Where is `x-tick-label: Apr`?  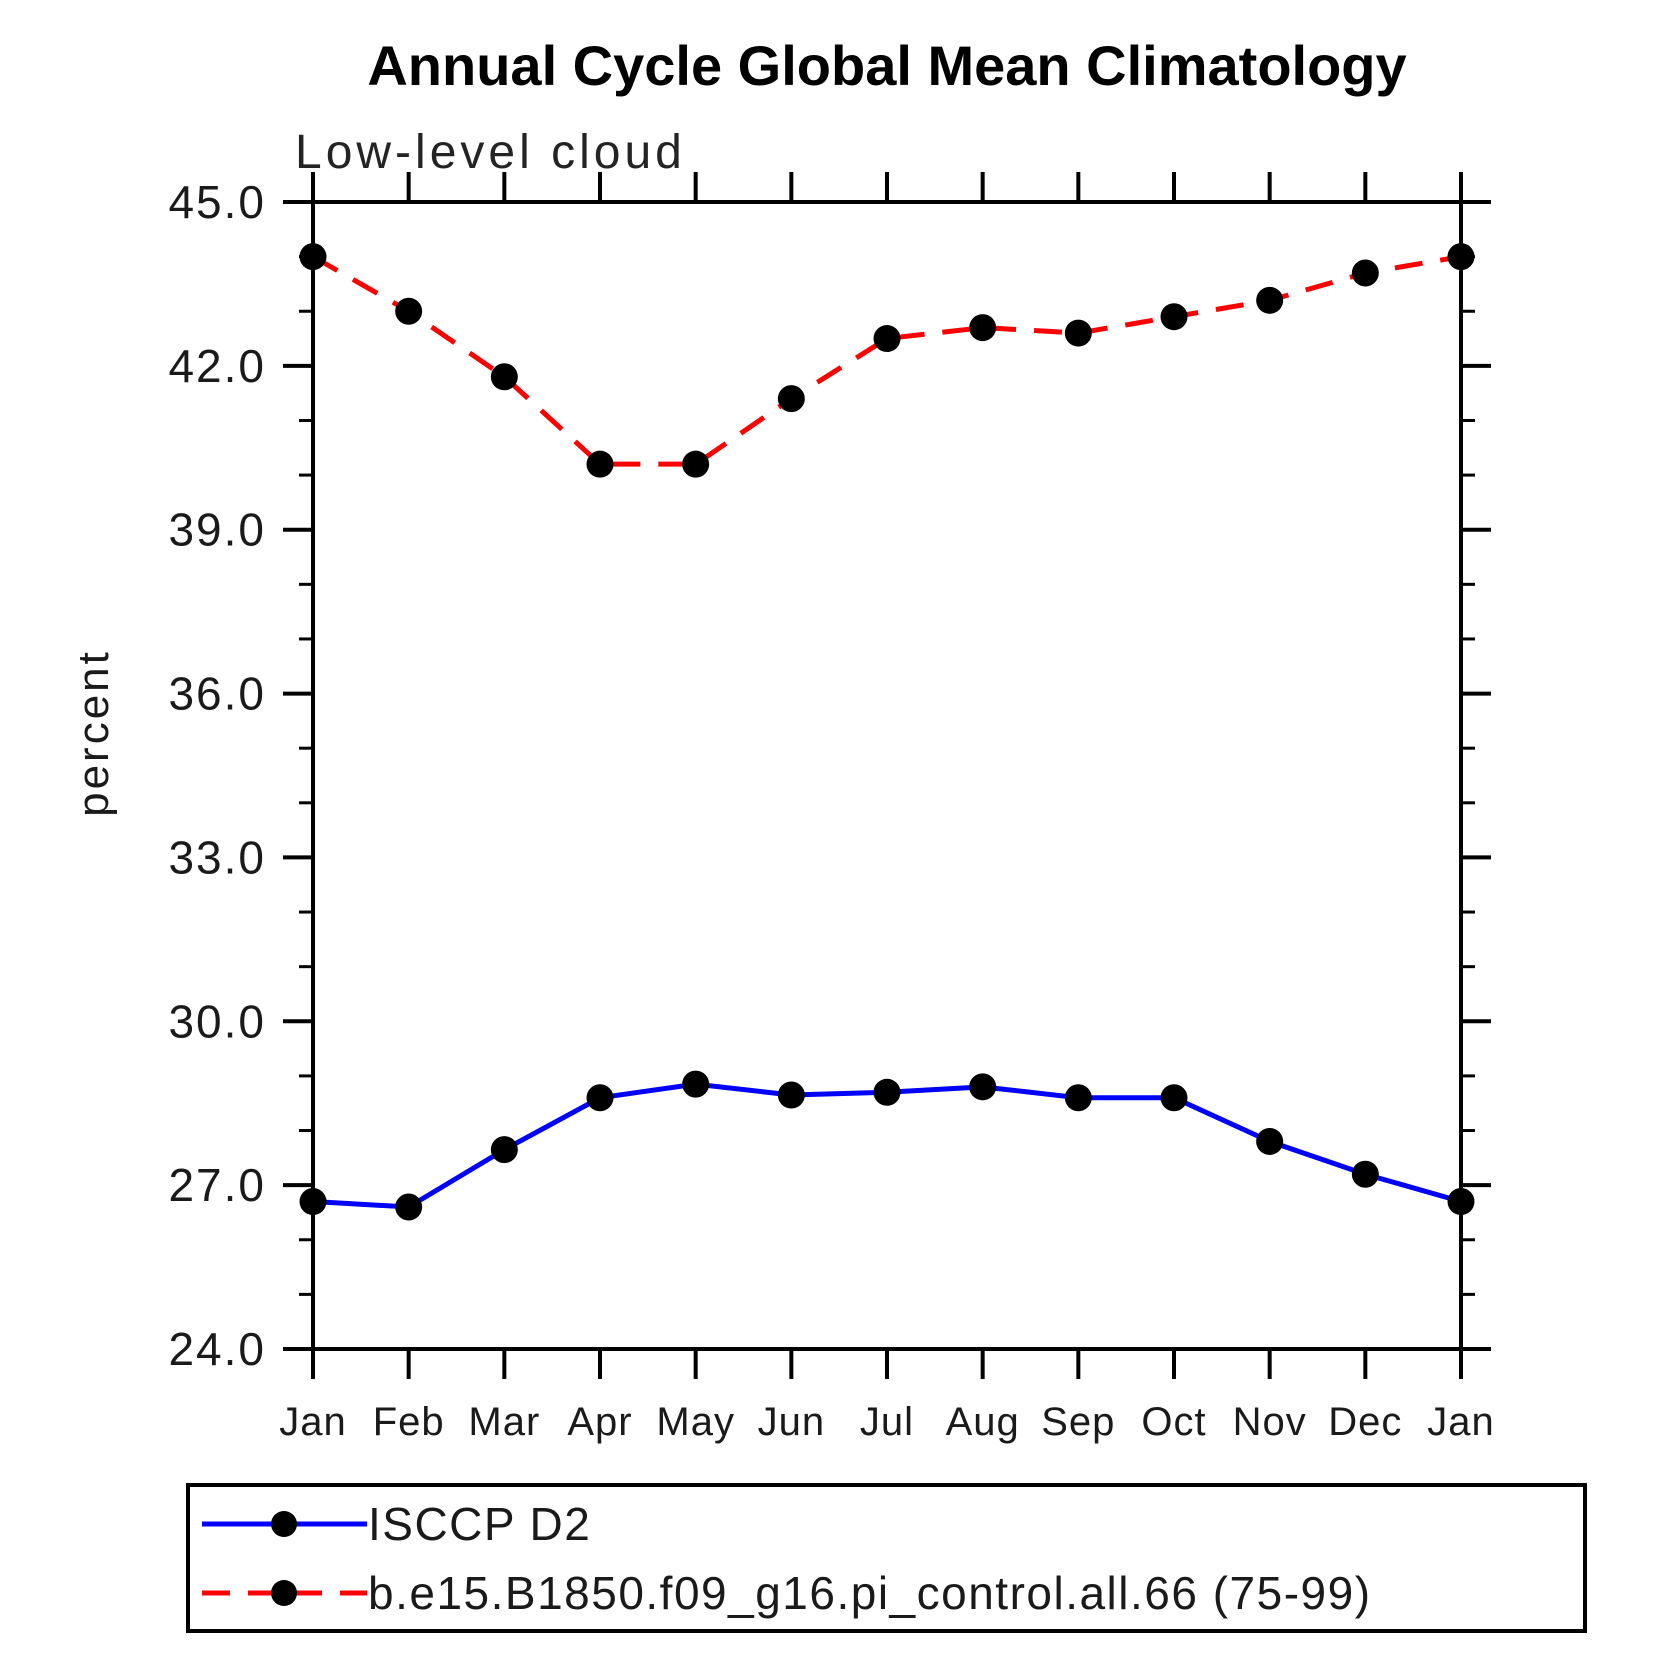
x-tick-label: Apr is located at coordinates (599, 1422).